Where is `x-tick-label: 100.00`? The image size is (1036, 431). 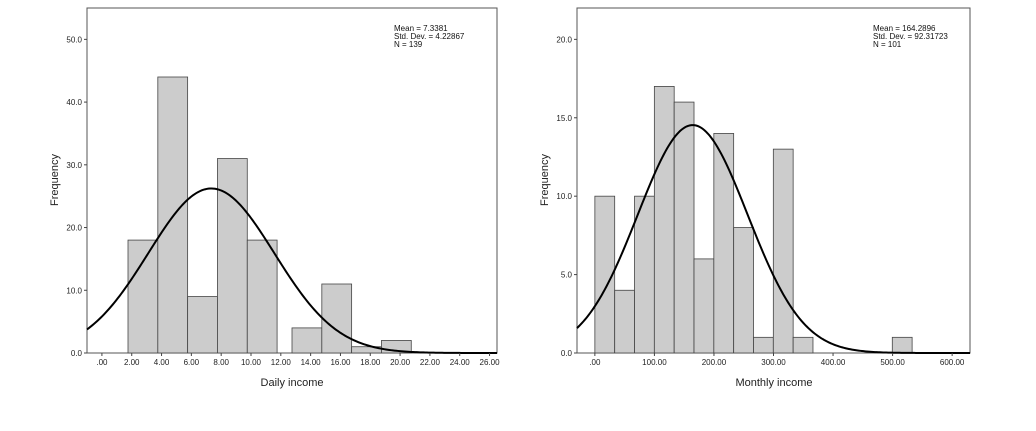 x-tick-label: 100.00 is located at coordinates (654, 362).